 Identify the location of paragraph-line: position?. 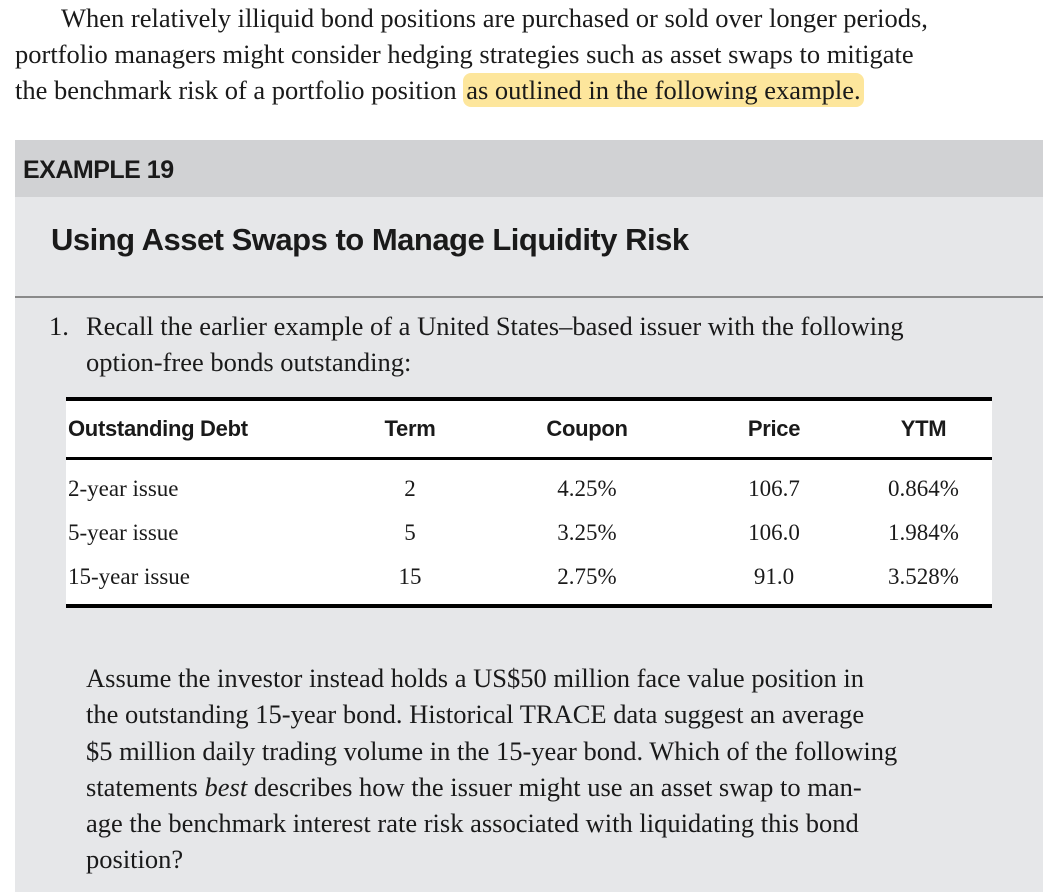
(135, 859).